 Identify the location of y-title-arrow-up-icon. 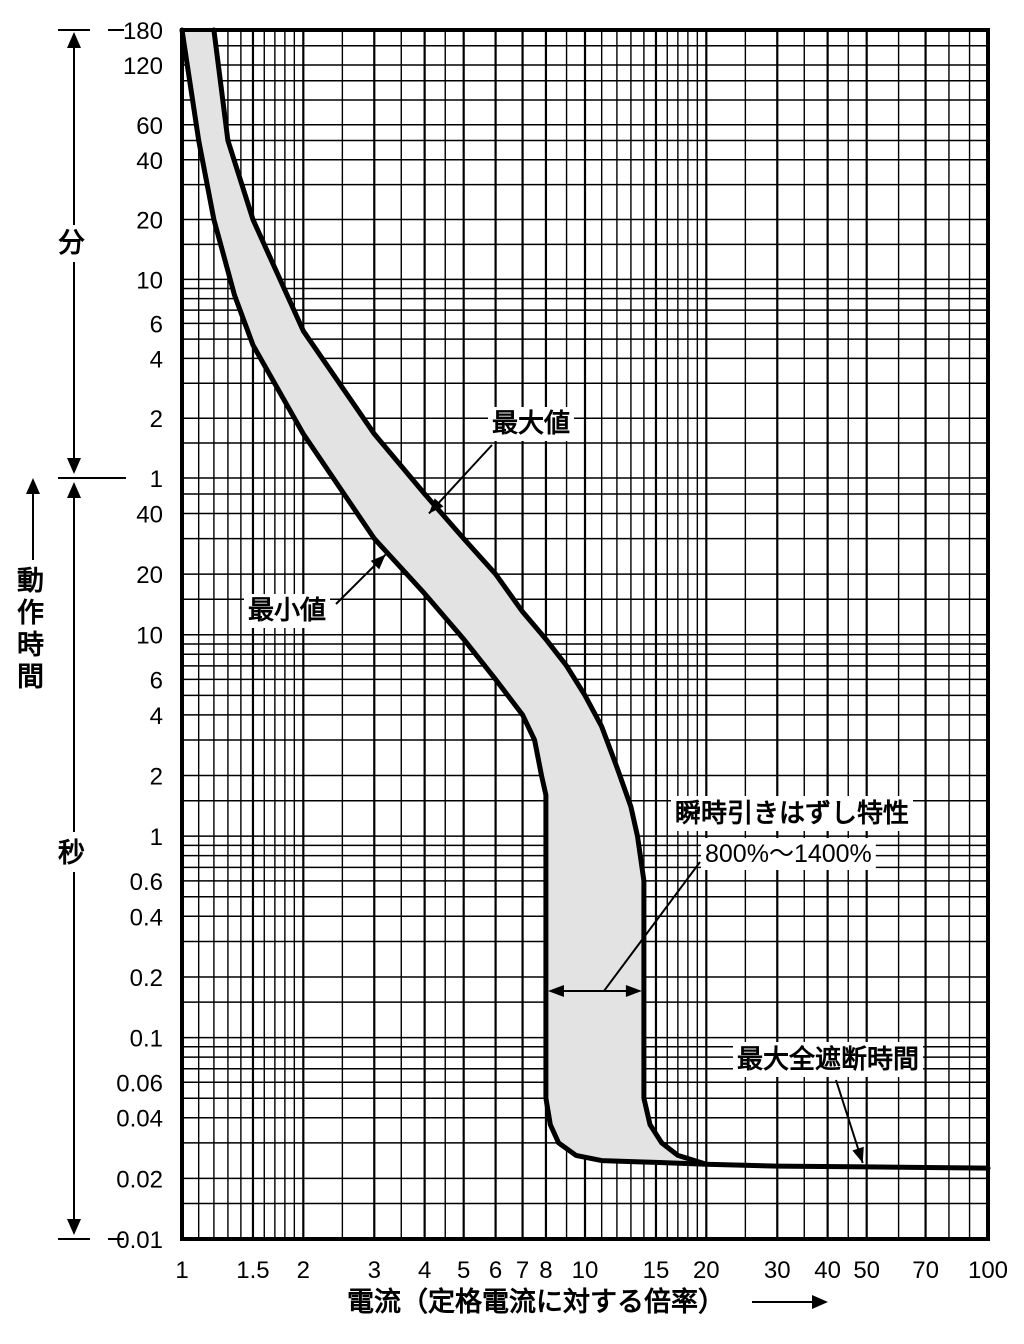
(33, 486).